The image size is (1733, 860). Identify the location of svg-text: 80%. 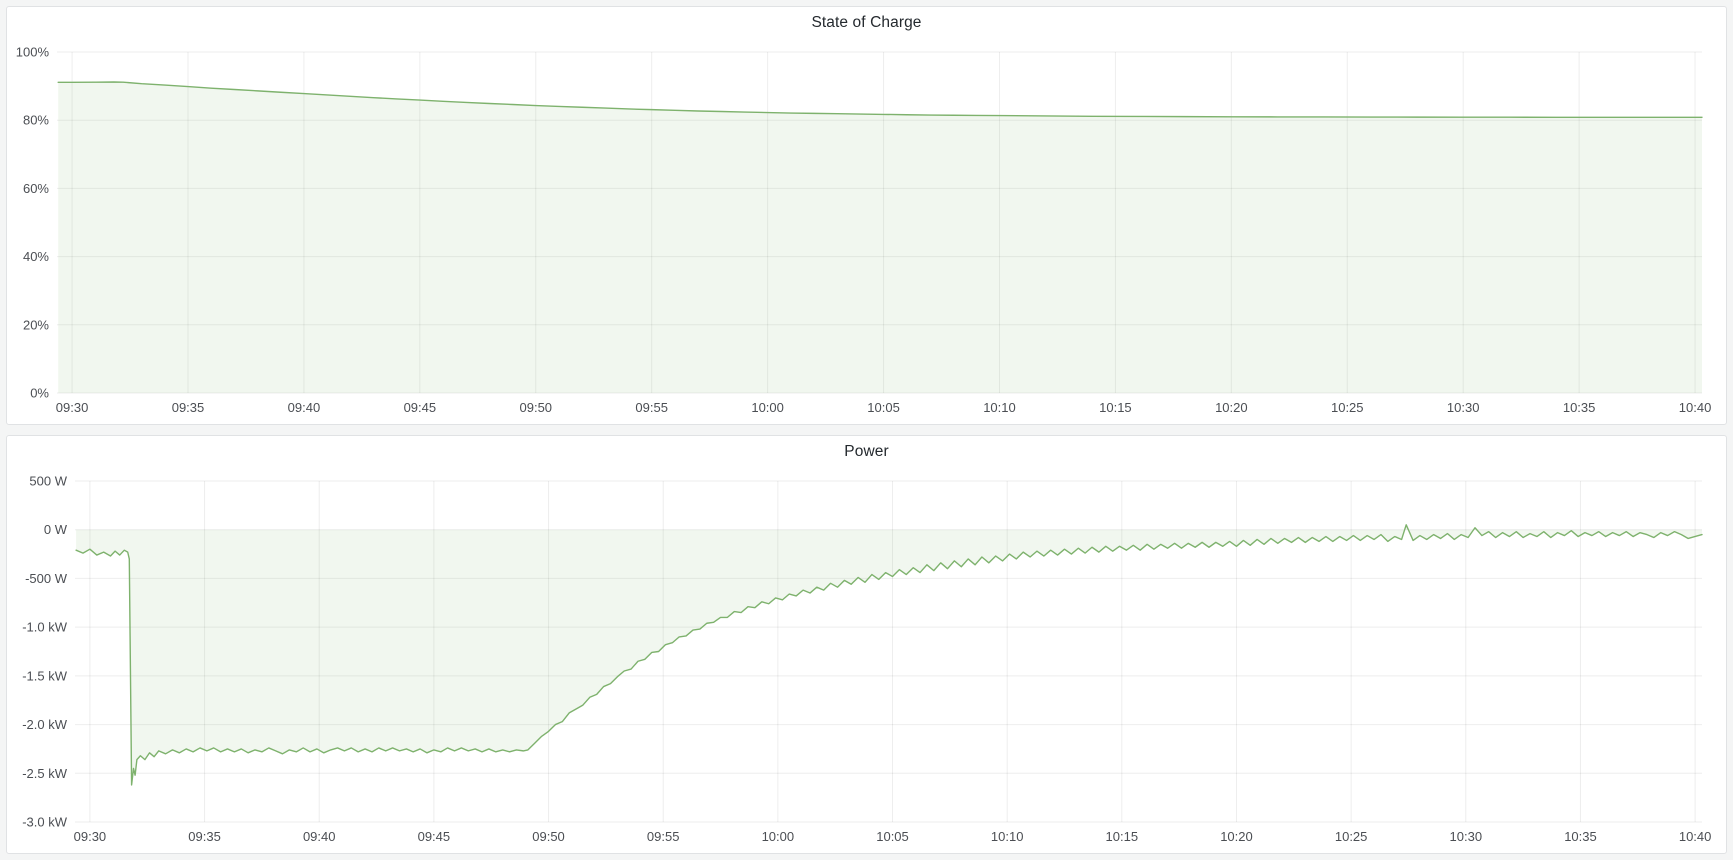
(36, 120).